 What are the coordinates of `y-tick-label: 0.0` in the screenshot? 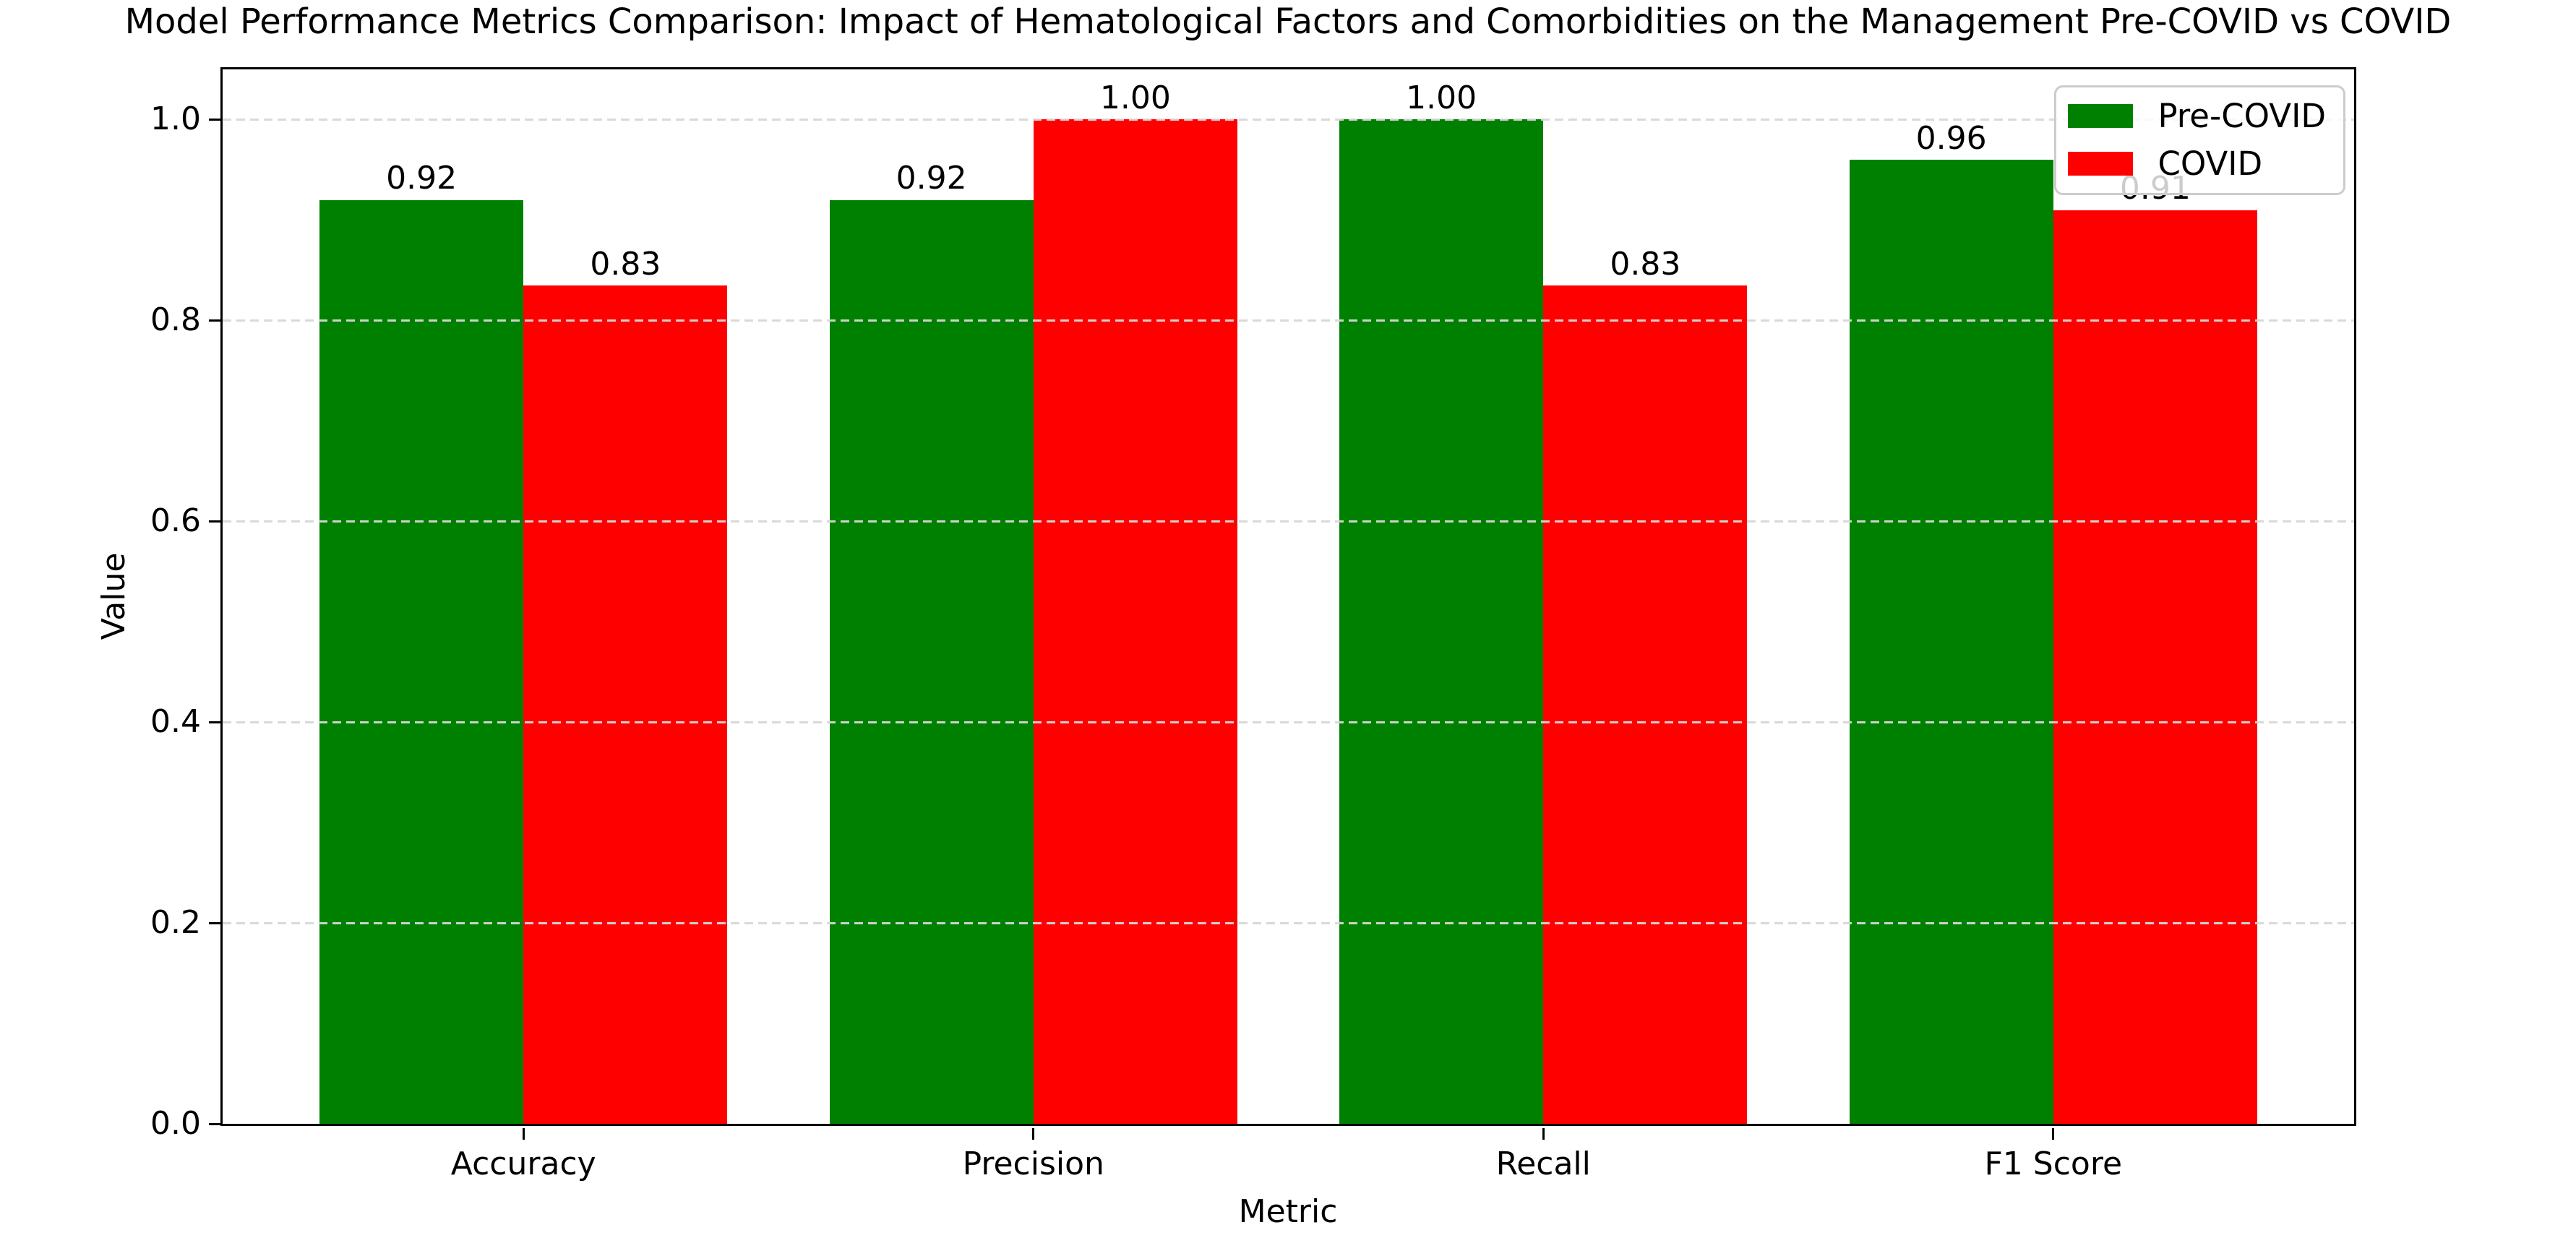 It's located at (176, 1123).